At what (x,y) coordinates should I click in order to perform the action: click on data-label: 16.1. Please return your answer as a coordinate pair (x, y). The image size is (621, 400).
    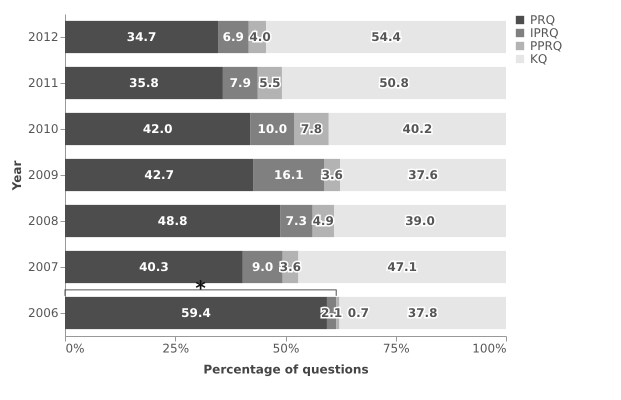
    Looking at the image, I should click on (289, 175).